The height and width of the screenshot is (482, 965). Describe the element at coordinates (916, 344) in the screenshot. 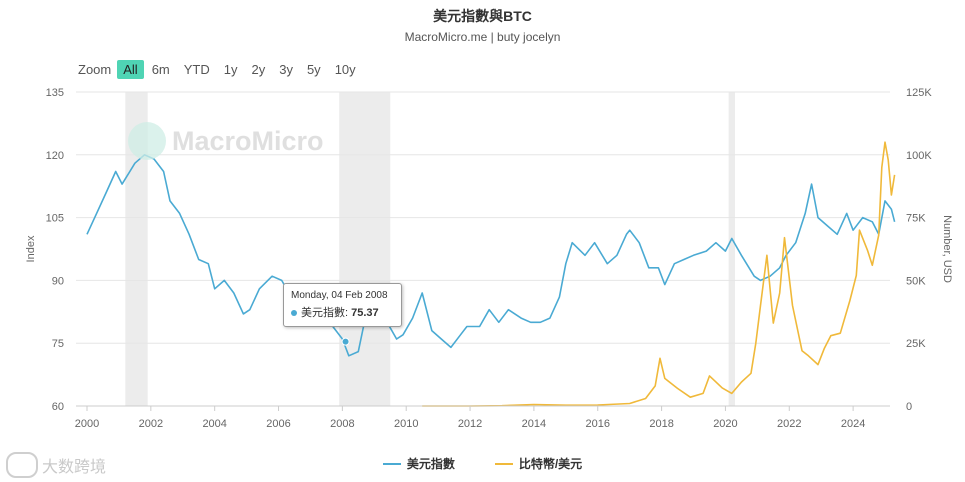

I see `y-right-tick-label: 25K` at that location.